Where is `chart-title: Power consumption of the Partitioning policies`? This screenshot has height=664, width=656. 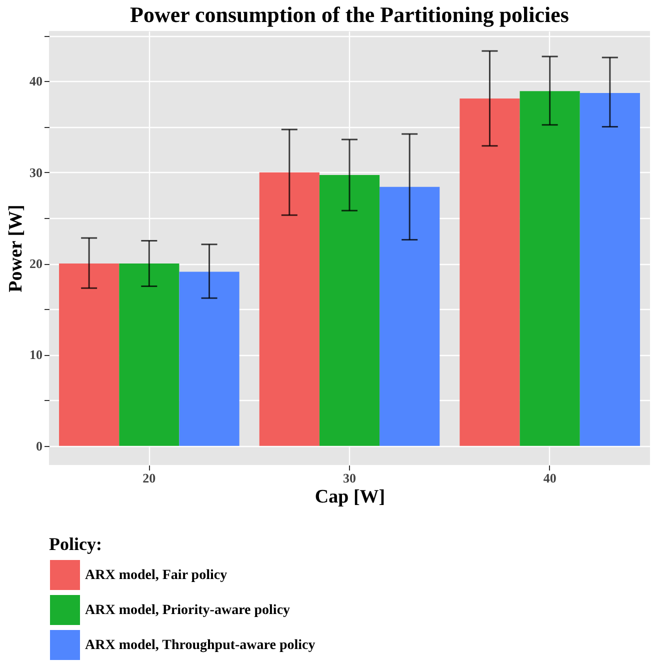
chart-title: Power consumption of the Partitioning policies is located at coordinates (350, 14).